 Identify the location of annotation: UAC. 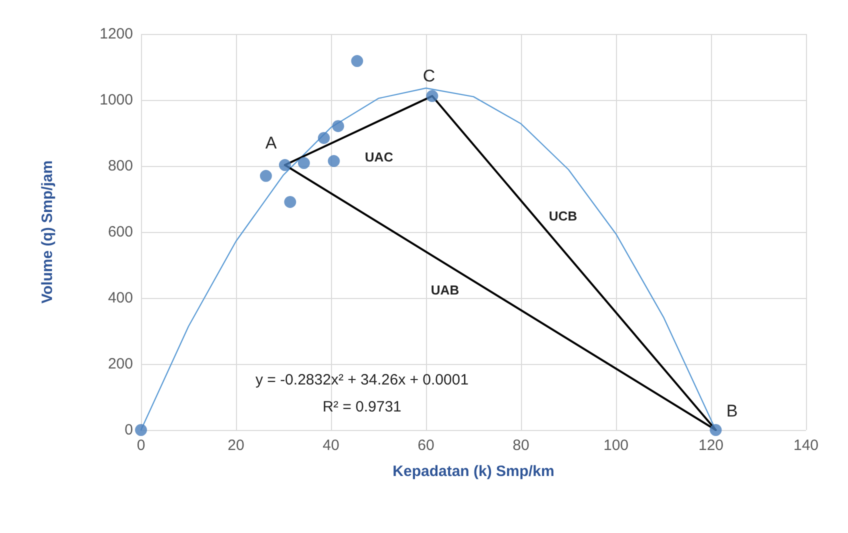
(379, 157).